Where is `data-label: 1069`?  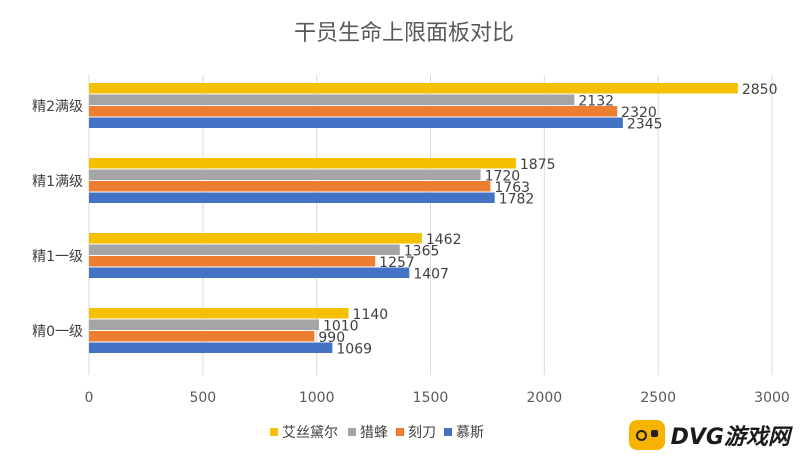
data-label: 1069 is located at coordinates (354, 349).